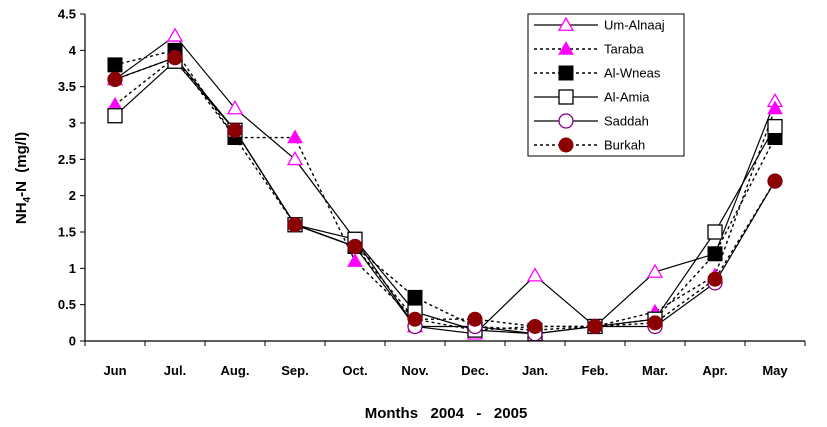  Describe the element at coordinates (27, 199) in the screenshot. I see `y-axis-title-subscript: 4` at that location.